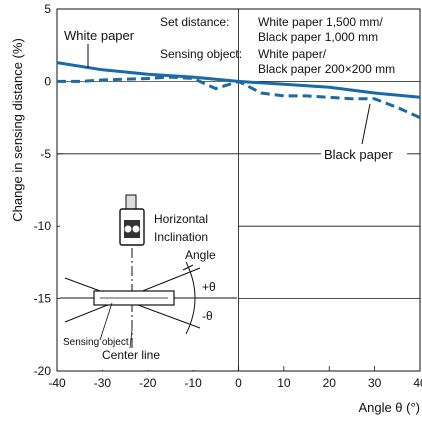 The image size is (422, 421). What do you see at coordinates (131, 202) in the screenshot?
I see `sensor-mount` at bounding box center [131, 202].